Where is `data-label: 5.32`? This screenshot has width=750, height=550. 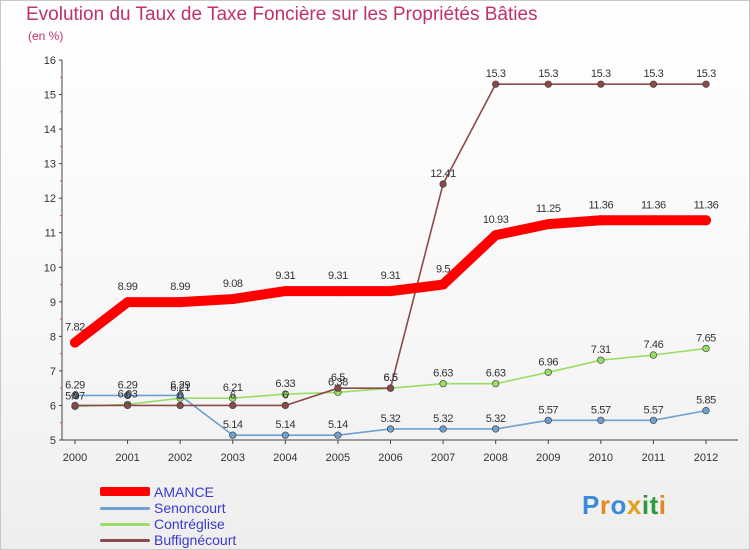
data-label: 5.32 is located at coordinates (496, 419).